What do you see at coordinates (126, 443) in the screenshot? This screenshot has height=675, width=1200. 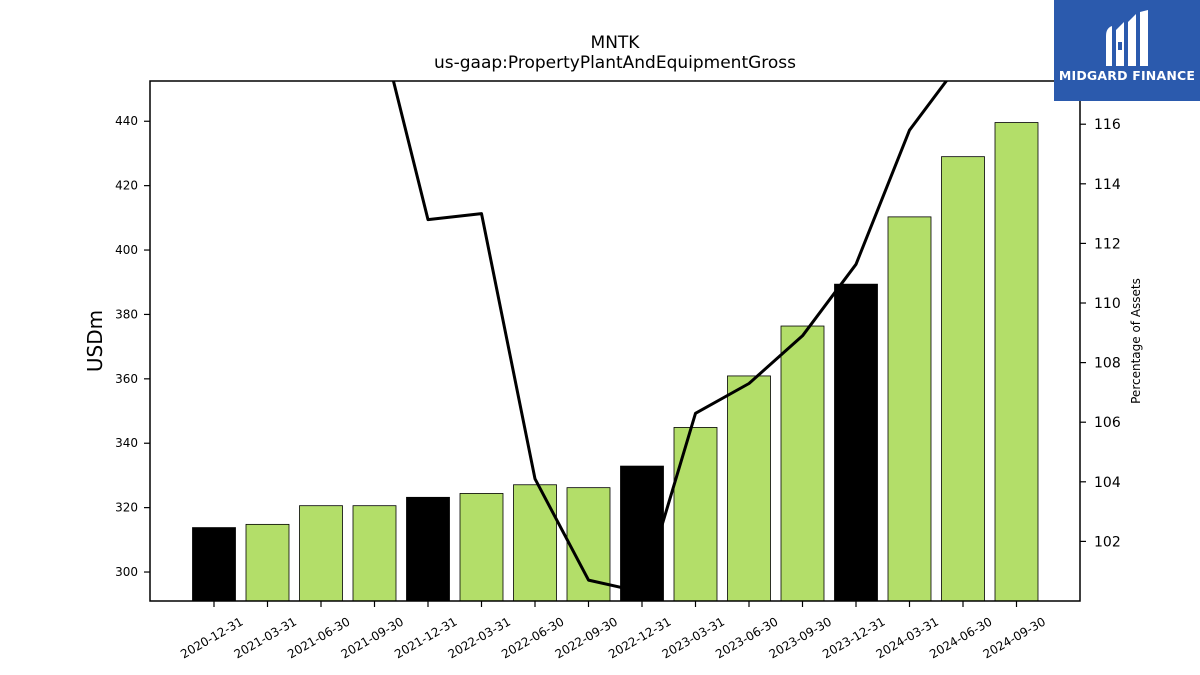 I see `y-tick-label: 340` at bounding box center [126, 443].